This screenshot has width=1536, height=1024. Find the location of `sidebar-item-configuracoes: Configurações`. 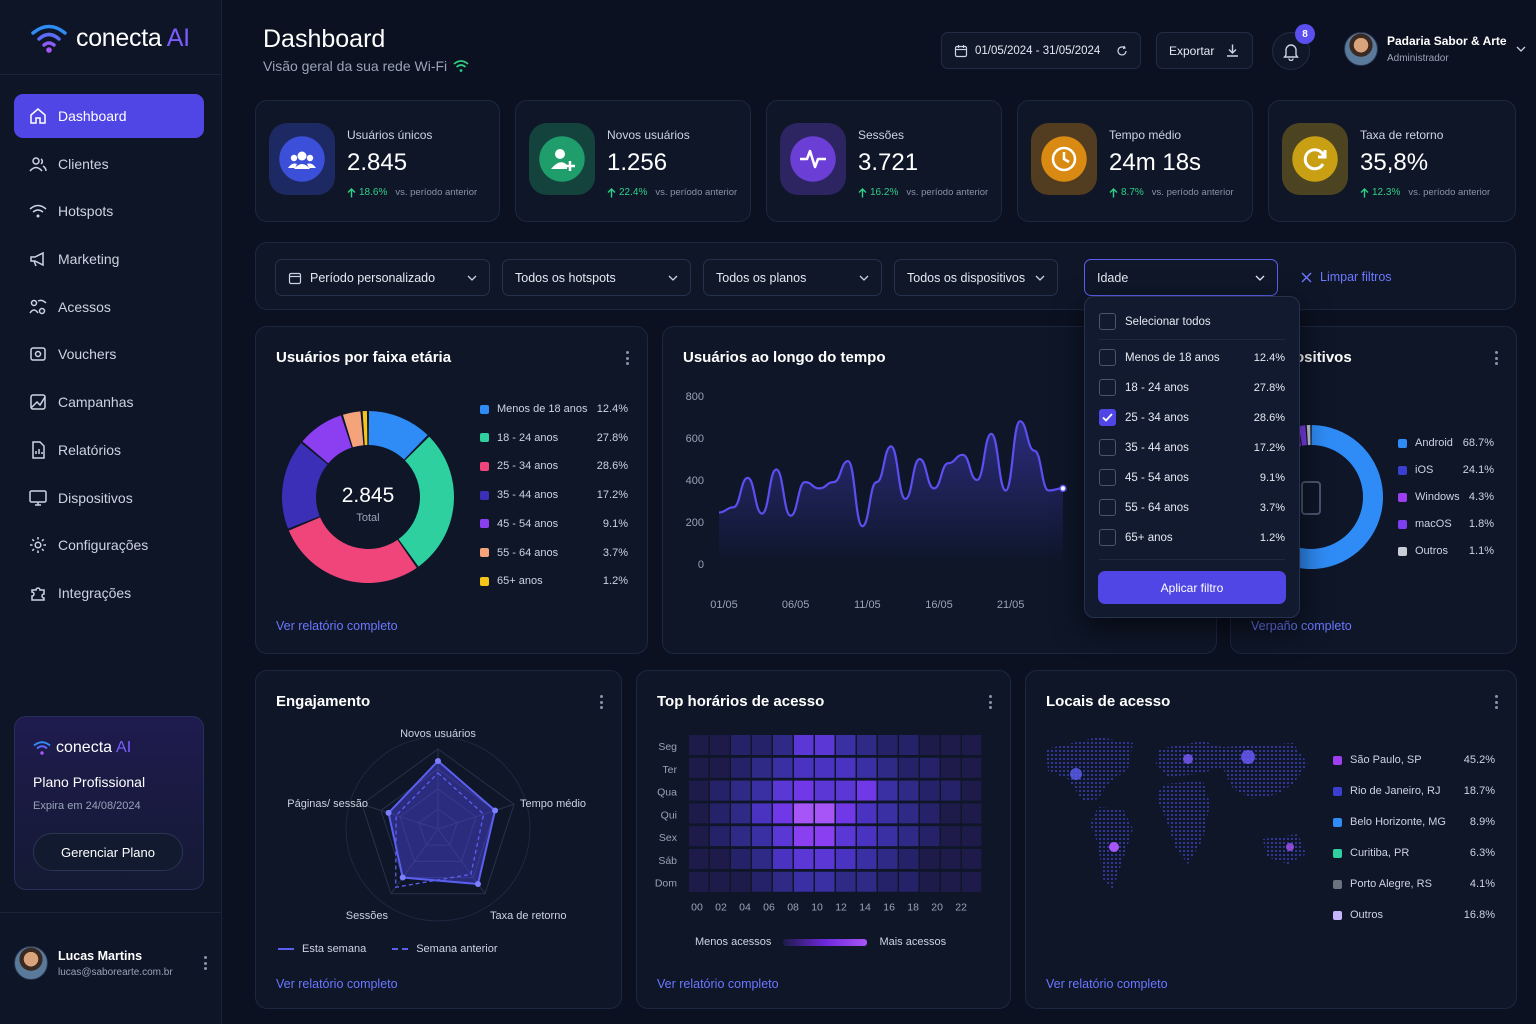

sidebar-item-configuracoes: Configurações is located at coordinates (109, 545).